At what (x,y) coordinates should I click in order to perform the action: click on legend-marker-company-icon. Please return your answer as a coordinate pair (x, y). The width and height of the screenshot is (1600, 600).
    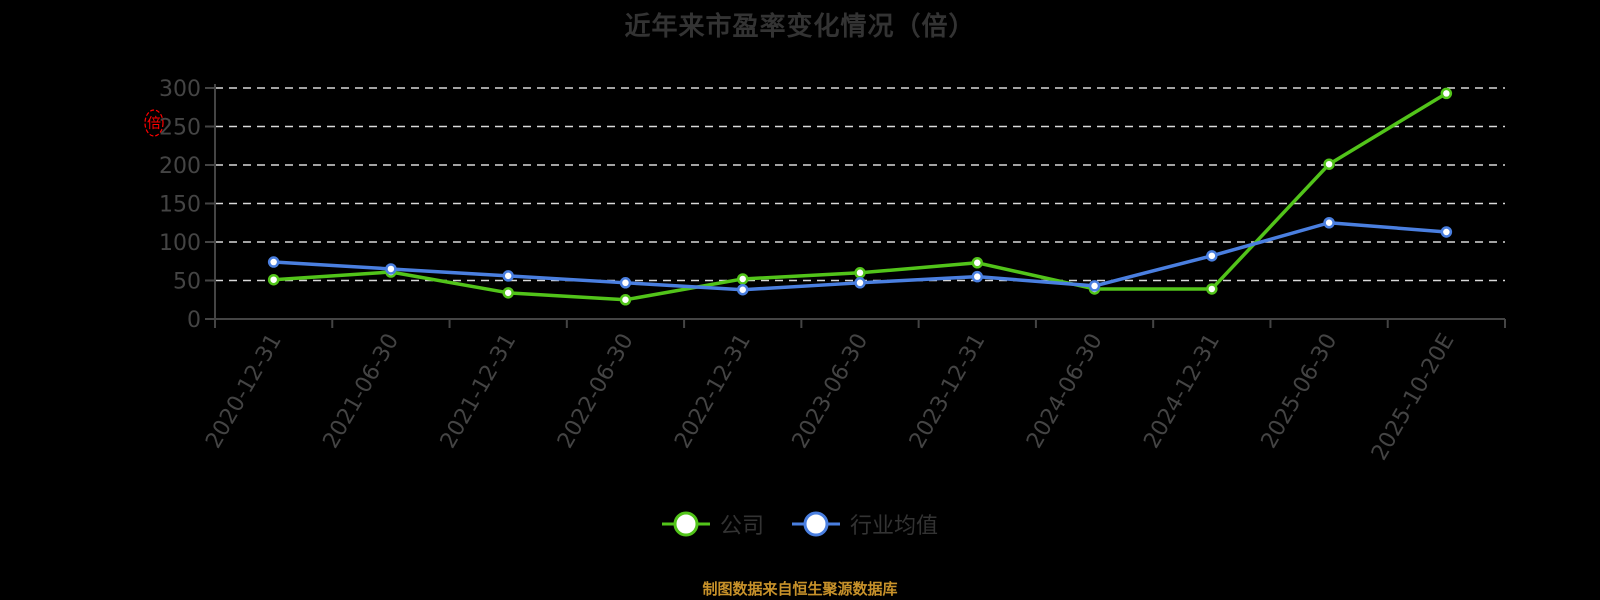
    Looking at the image, I should click on (685, 524).